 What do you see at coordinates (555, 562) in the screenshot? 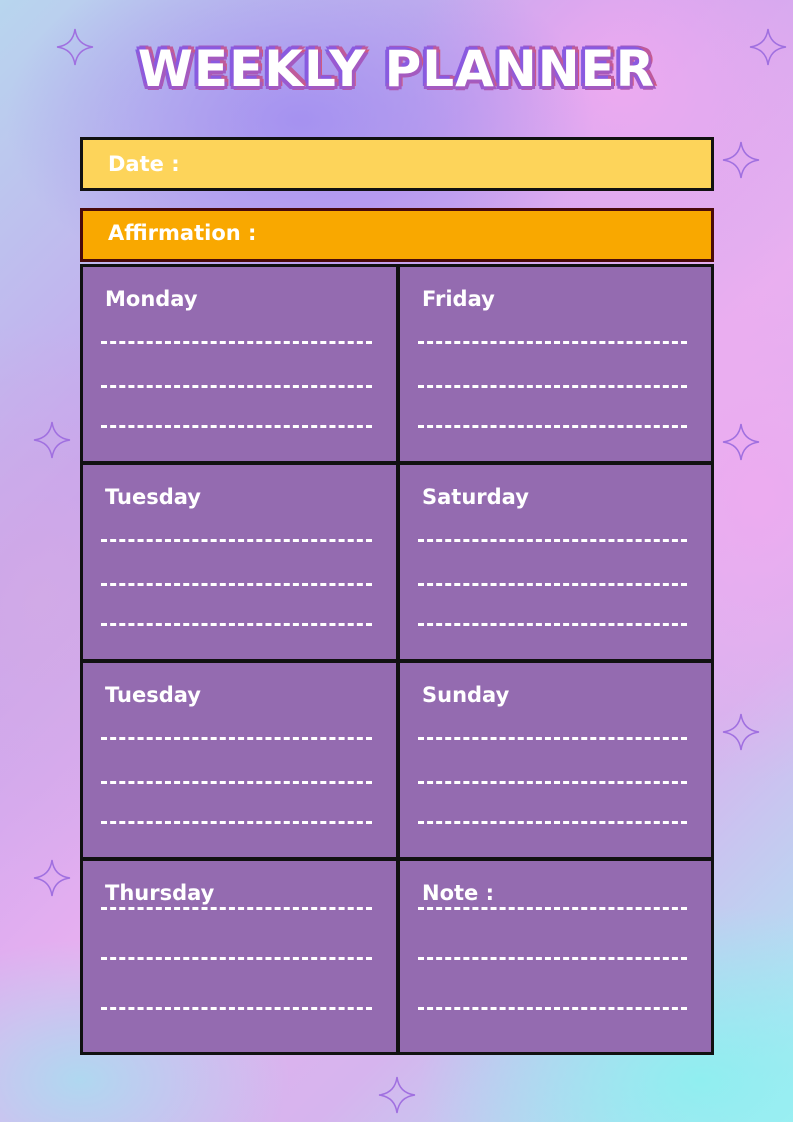
I see `day-box-saturday: Saturday` at bounding box center [555, 562].